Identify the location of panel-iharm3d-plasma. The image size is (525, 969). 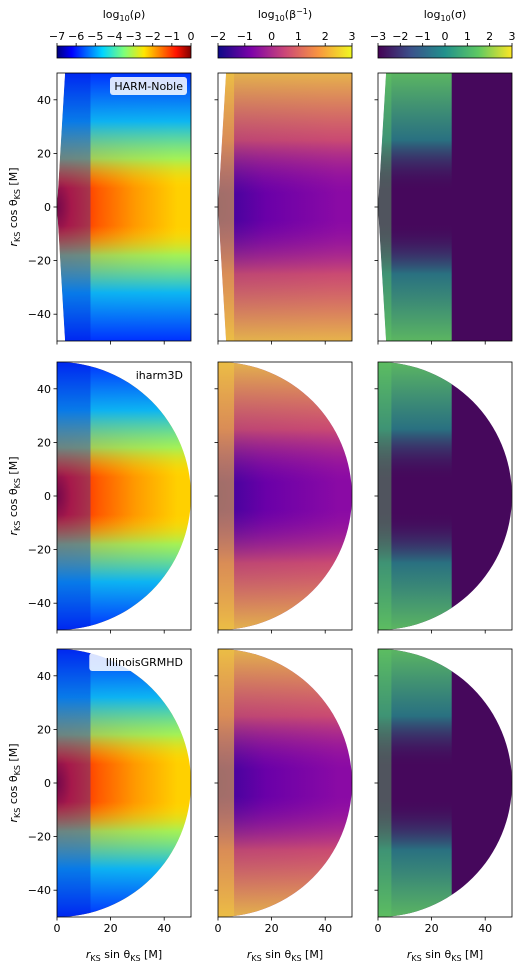
(283, 497).